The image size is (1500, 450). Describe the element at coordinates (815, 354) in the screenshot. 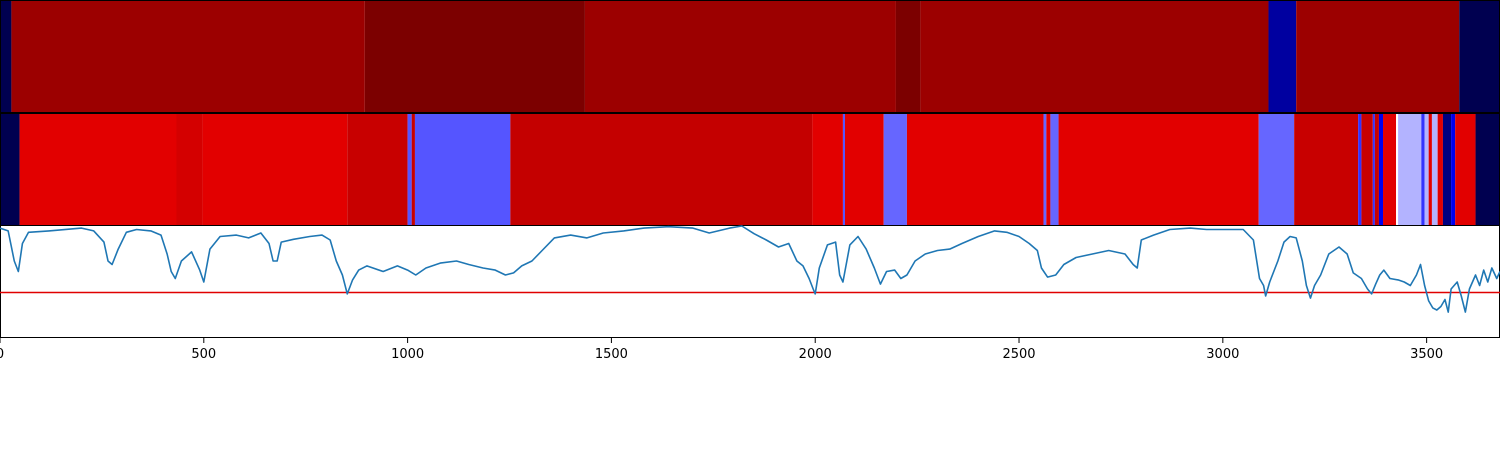

I see `x-tick-label: 2000` at that location.